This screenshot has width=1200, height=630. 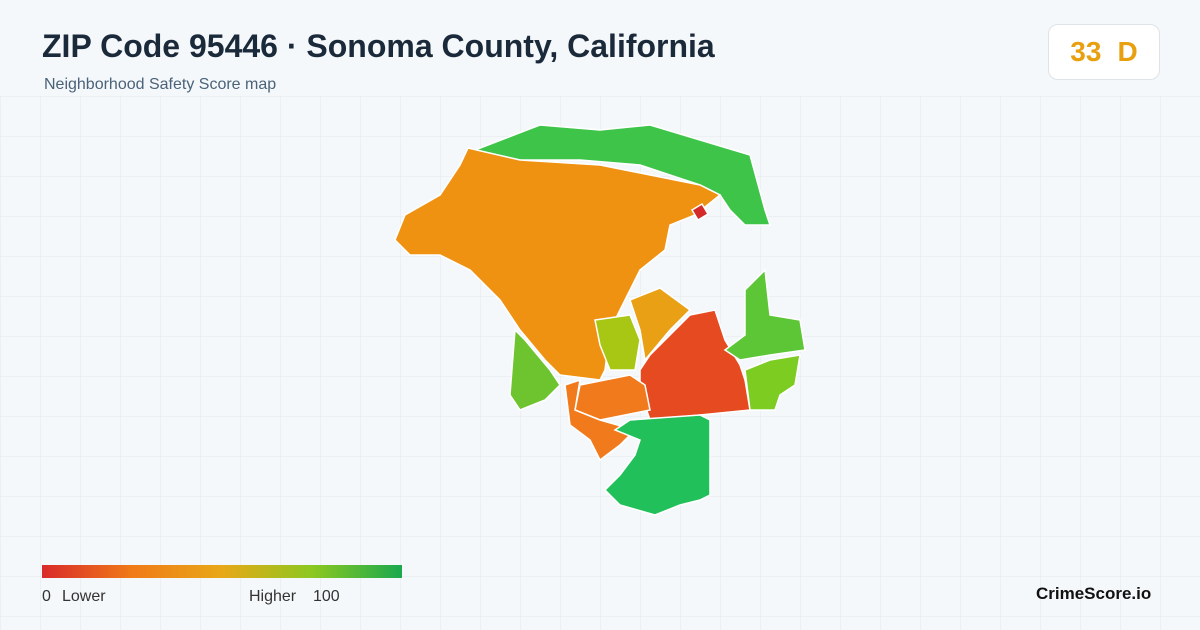 I want to click on legend-max: 100, so click(x=326, y=596).